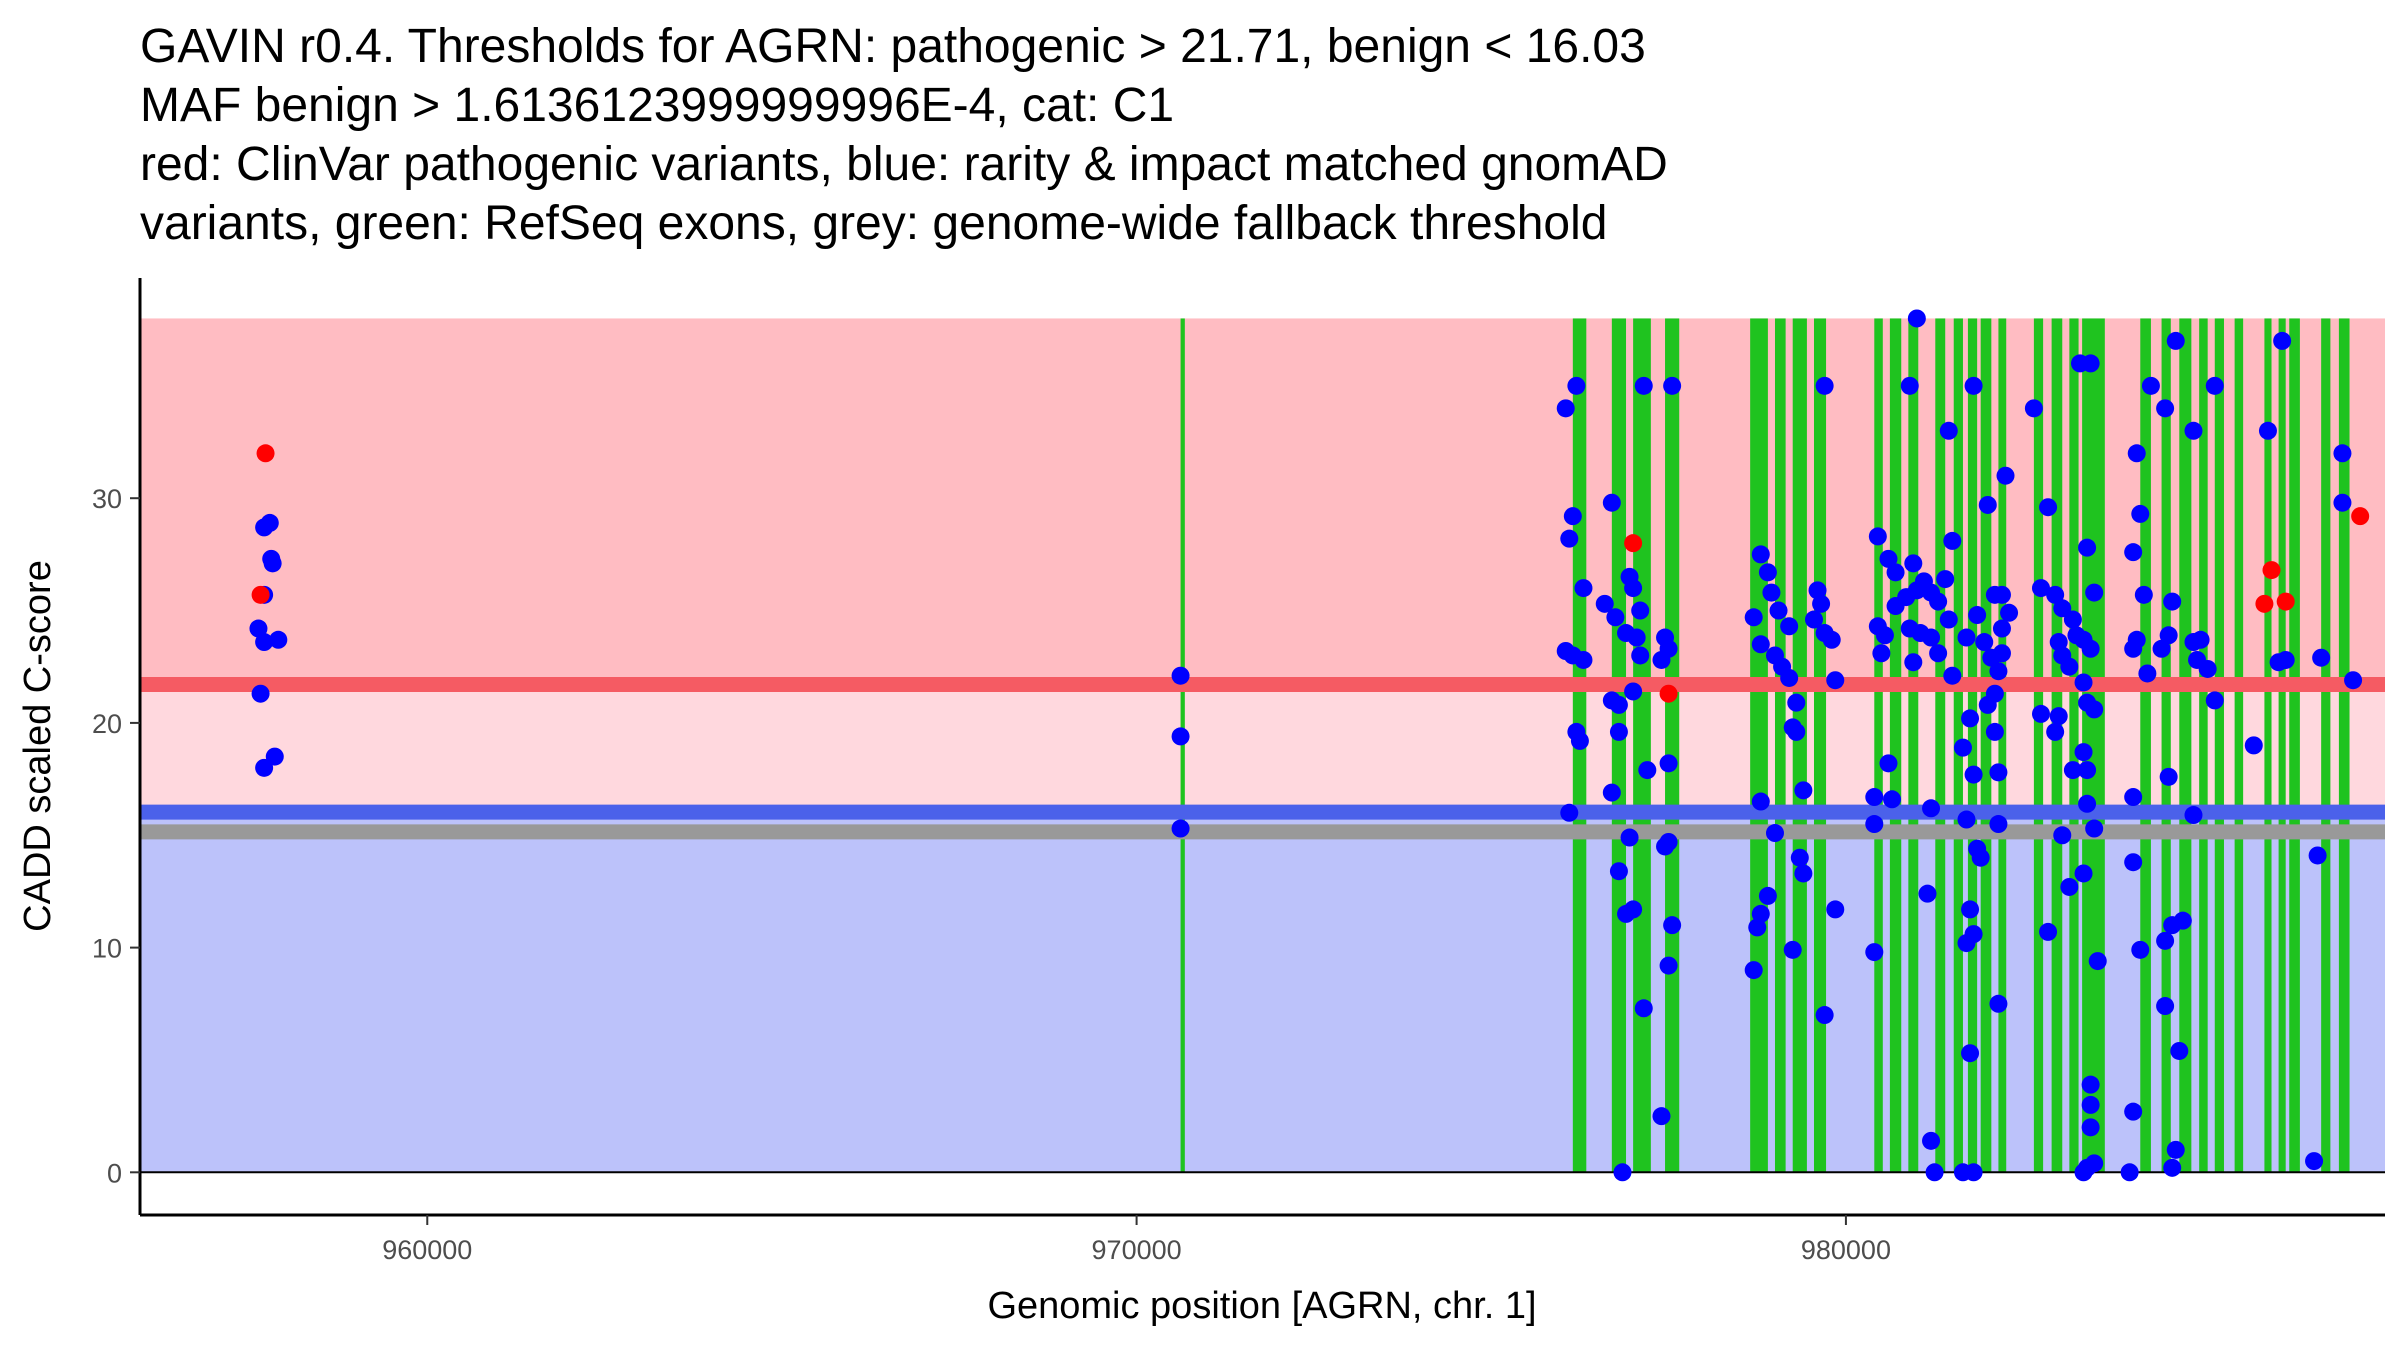  I want to click on x-tick-label: 970000, so click(1137, 1250).